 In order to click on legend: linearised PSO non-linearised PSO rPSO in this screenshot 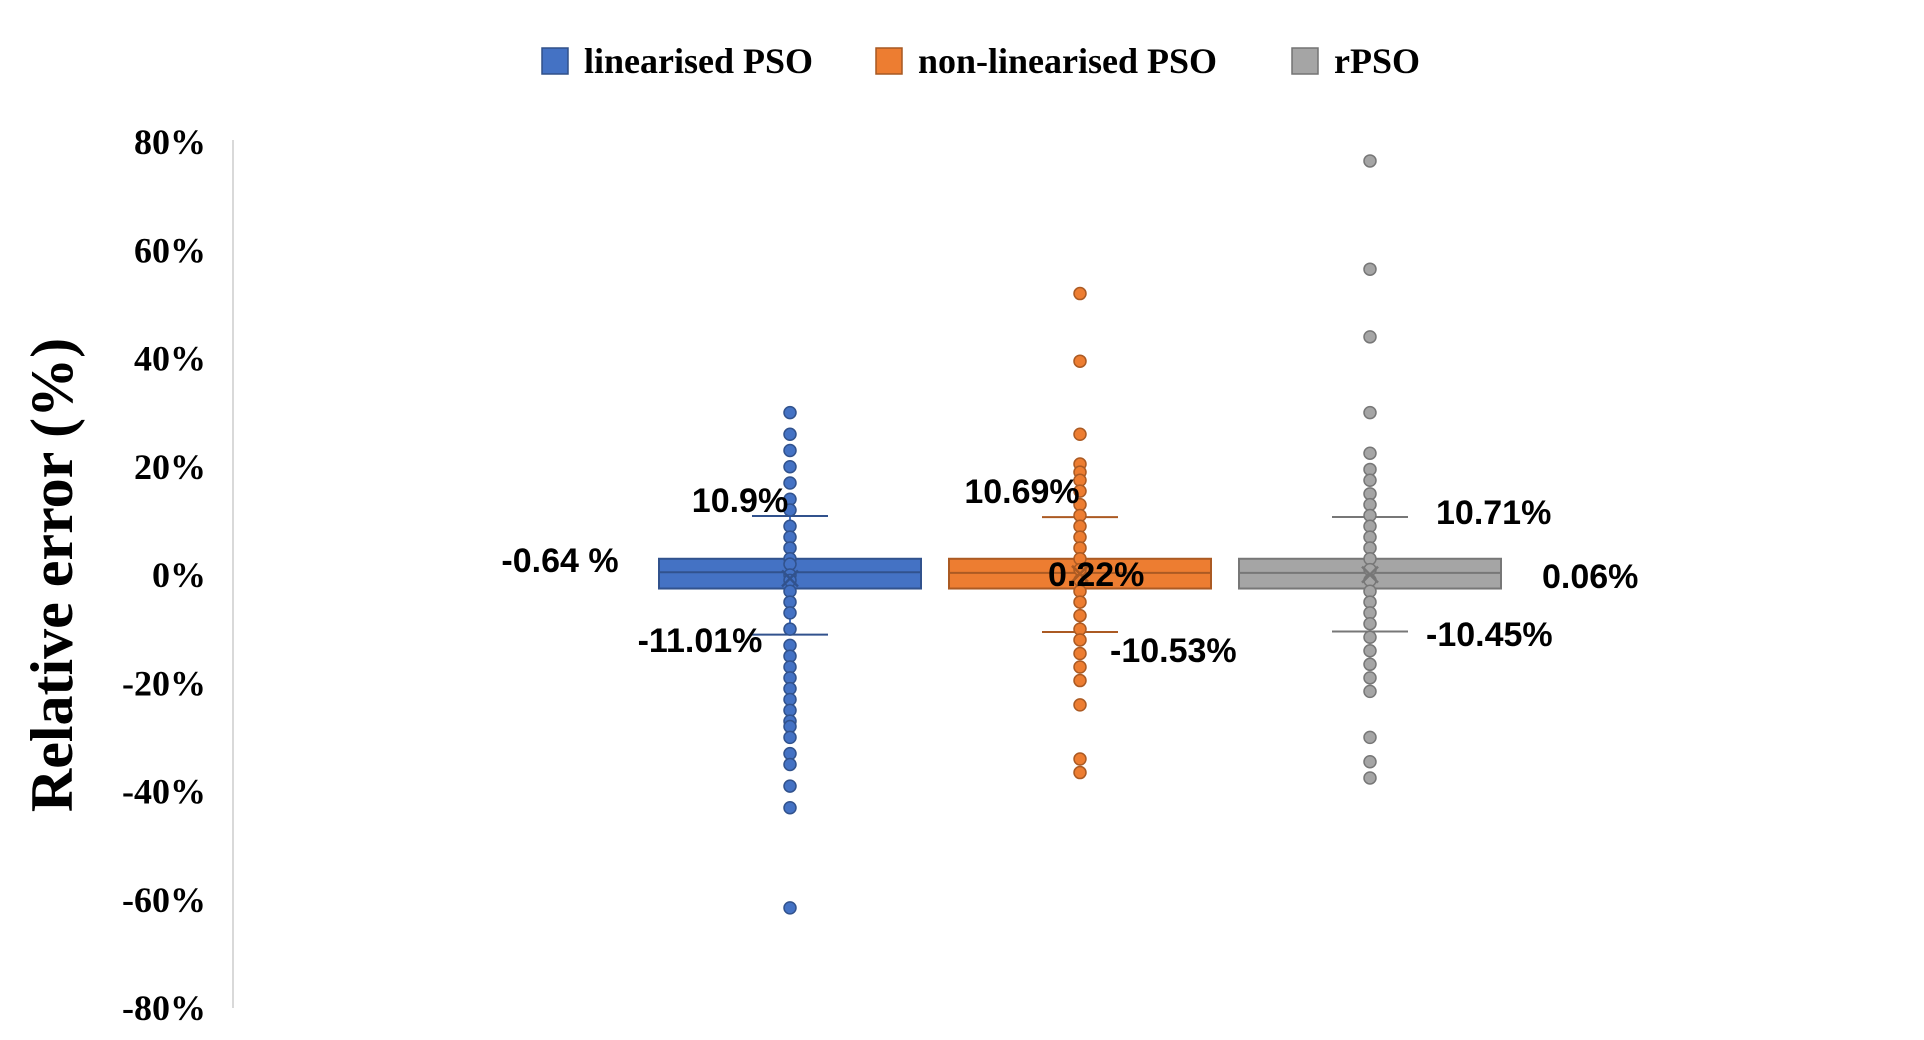, I will do `click(980, 61)`.